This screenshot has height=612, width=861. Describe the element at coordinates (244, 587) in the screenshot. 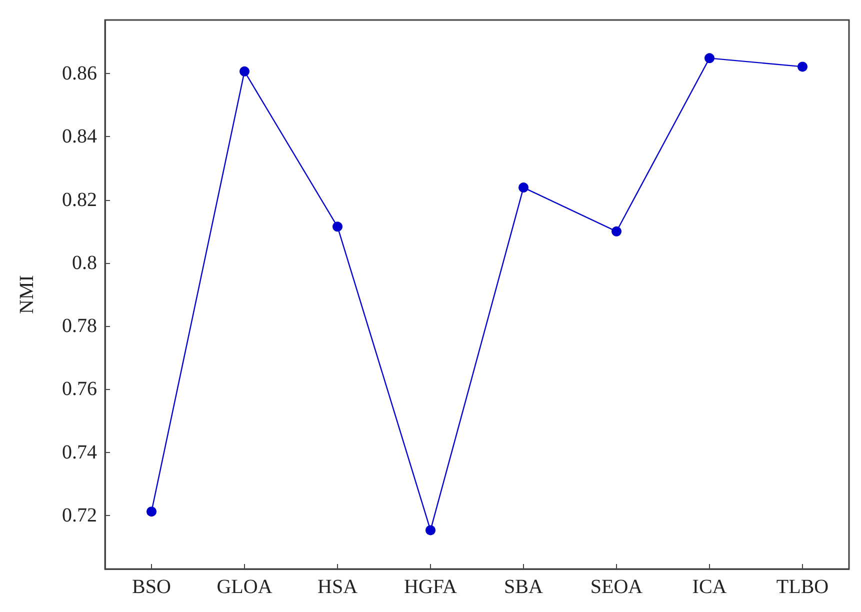

I see `x-tick-label: GLOA` at that location.